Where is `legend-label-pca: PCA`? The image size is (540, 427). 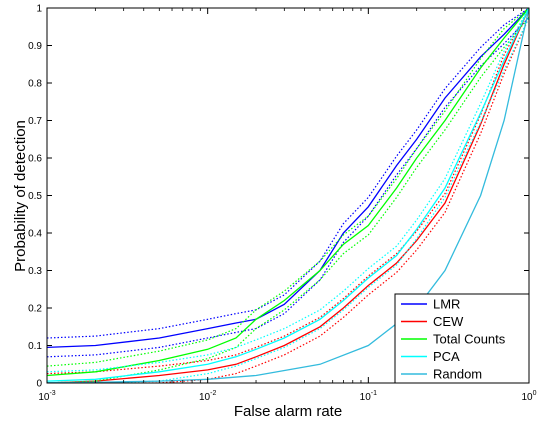
legend-label-pca: PCA is located at coordinates (446, 356).